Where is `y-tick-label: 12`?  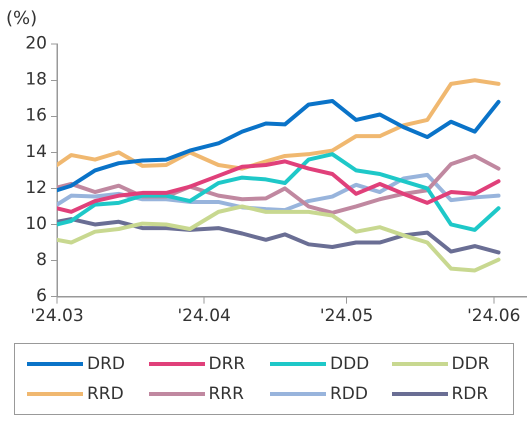 y-tick-label: 12 is located at coordinates (36, 188).